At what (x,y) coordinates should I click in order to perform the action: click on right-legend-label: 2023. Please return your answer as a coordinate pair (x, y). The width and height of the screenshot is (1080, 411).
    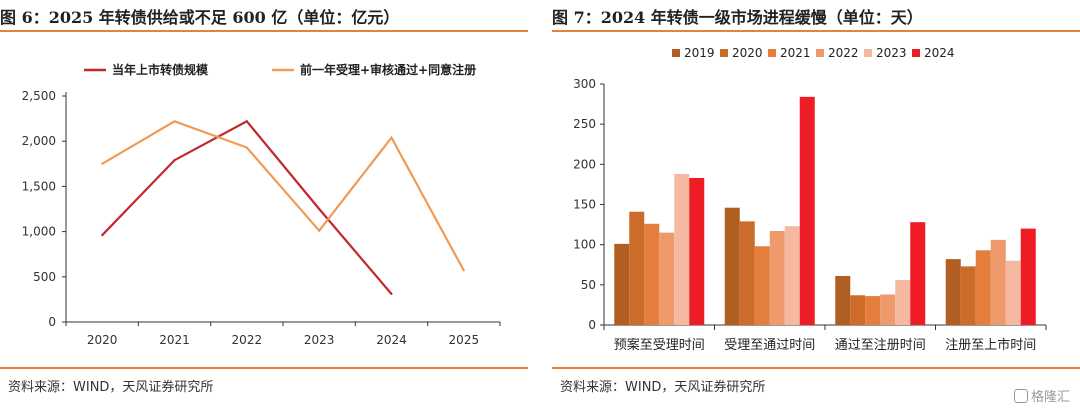
    Looking at the image, I should click on (891, 53).